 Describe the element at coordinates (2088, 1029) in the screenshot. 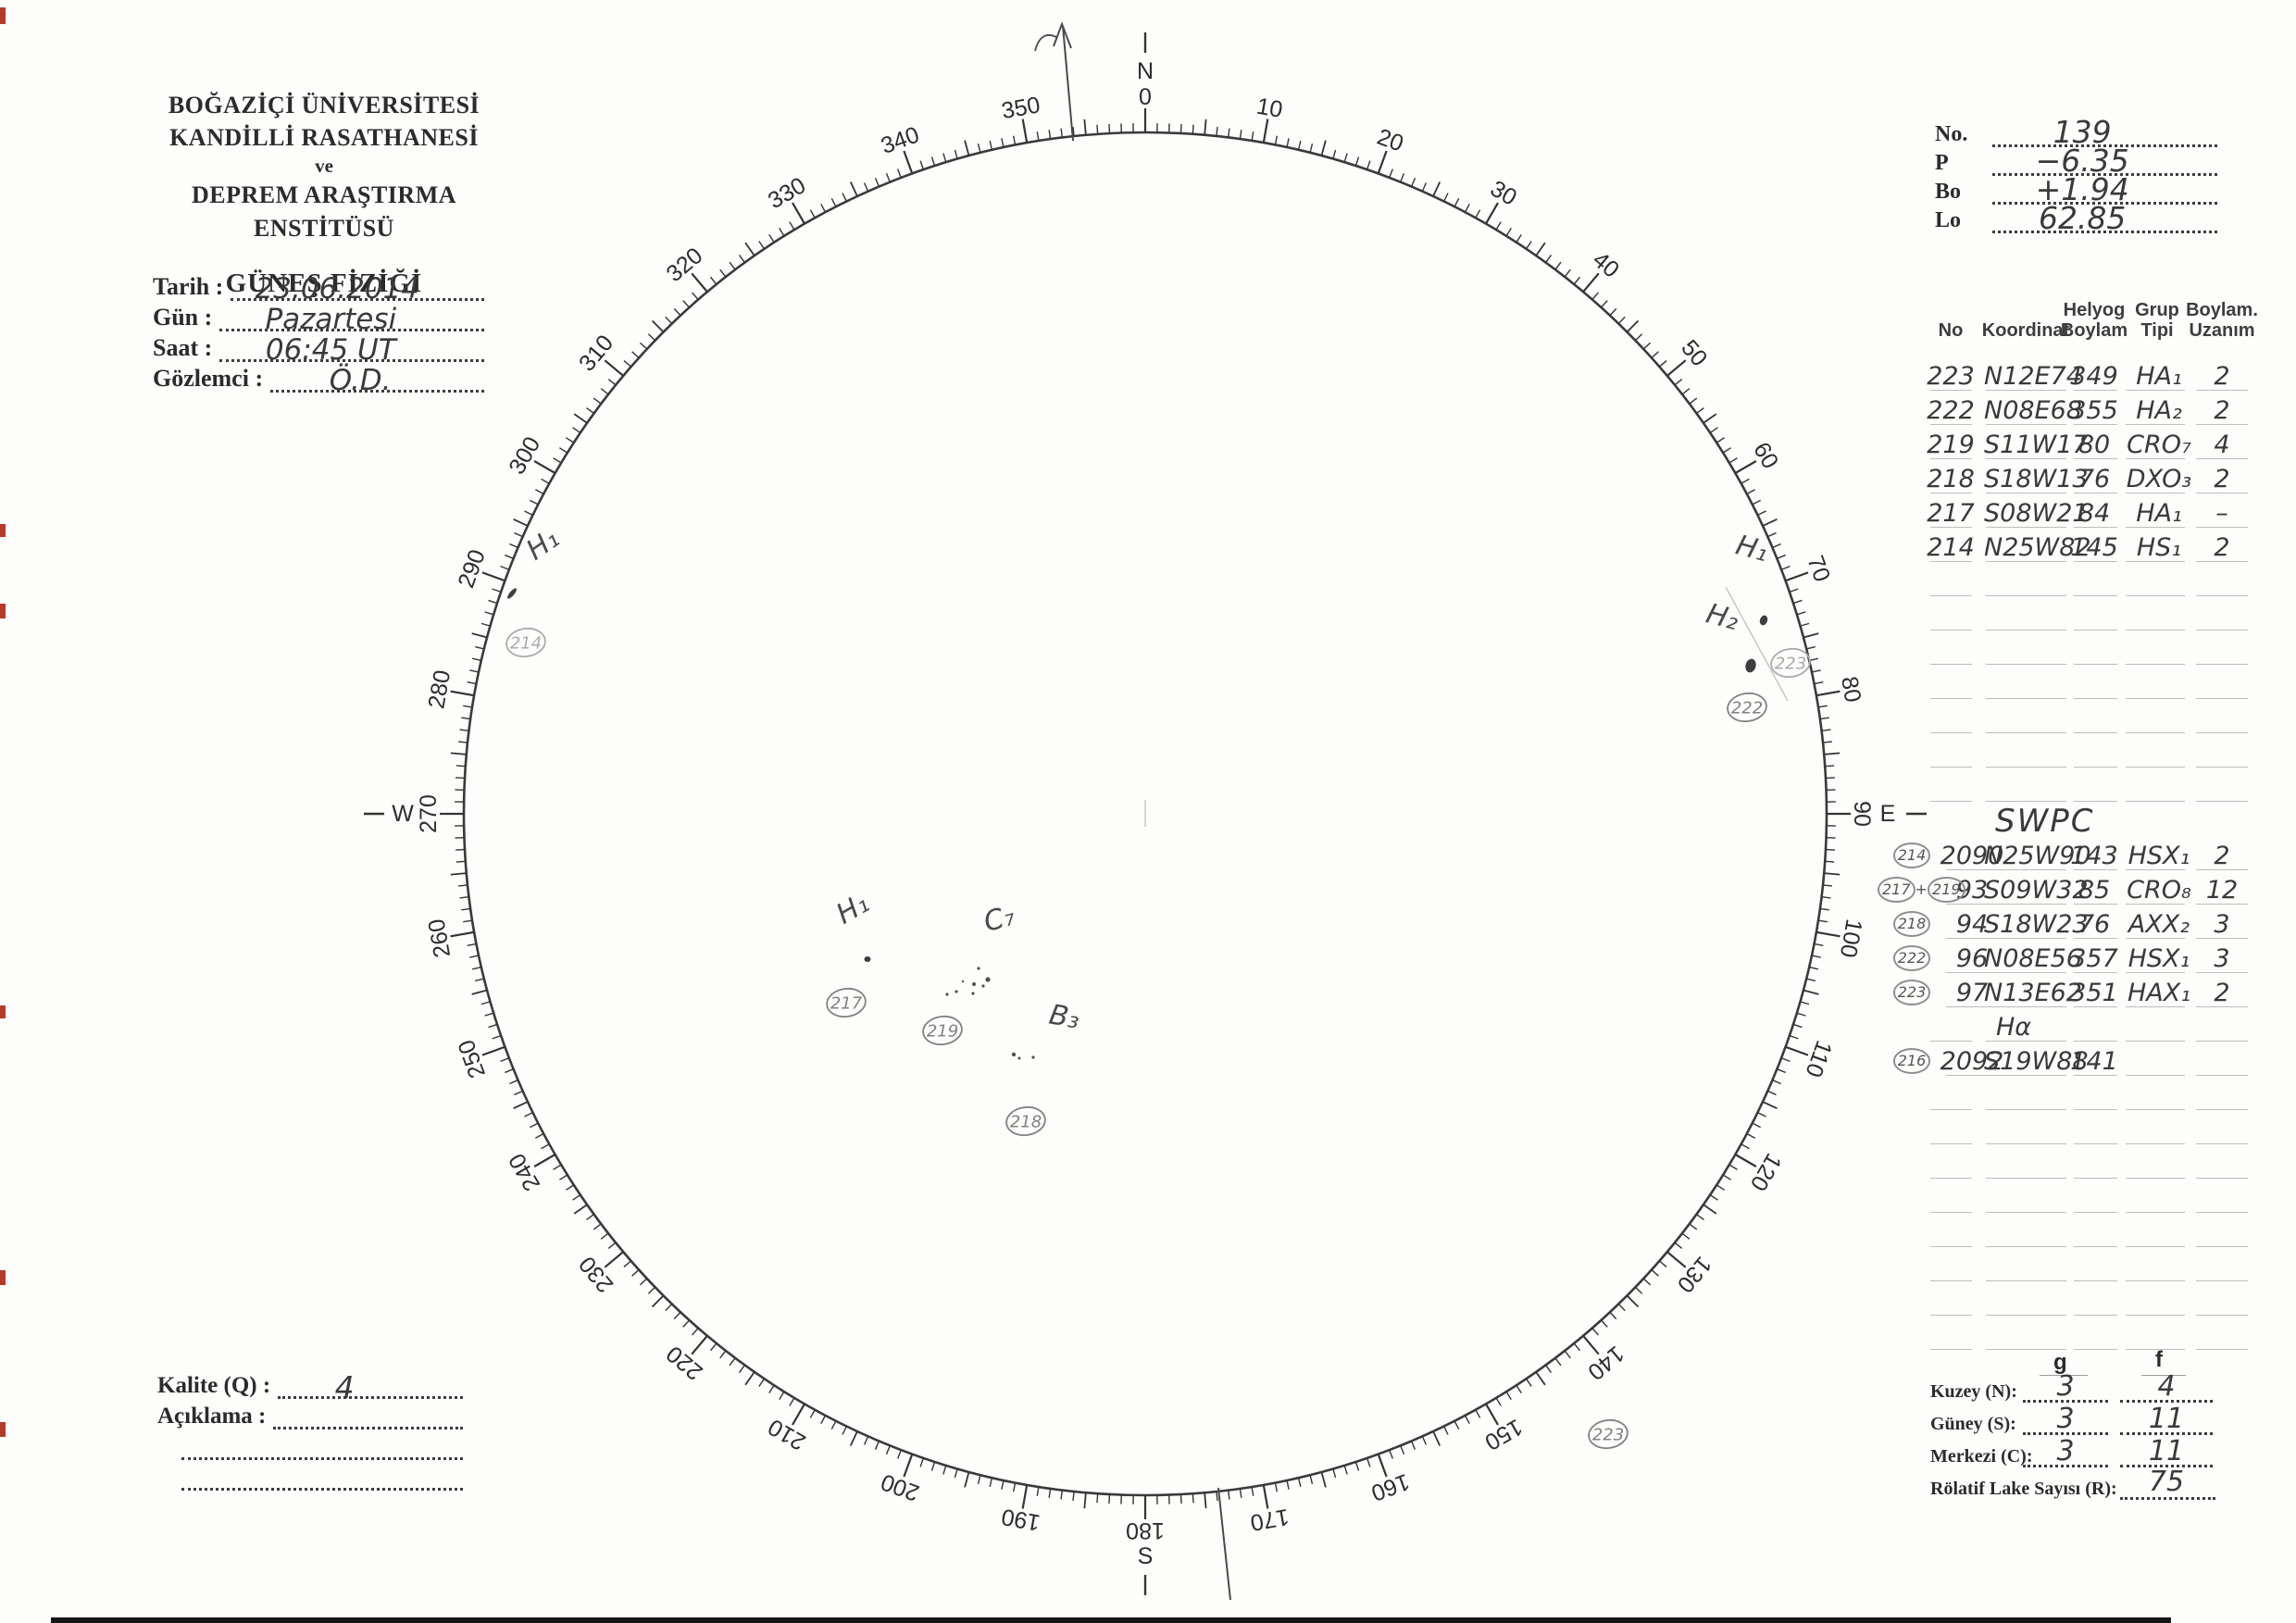

I see `table-row: Hα` at that location.